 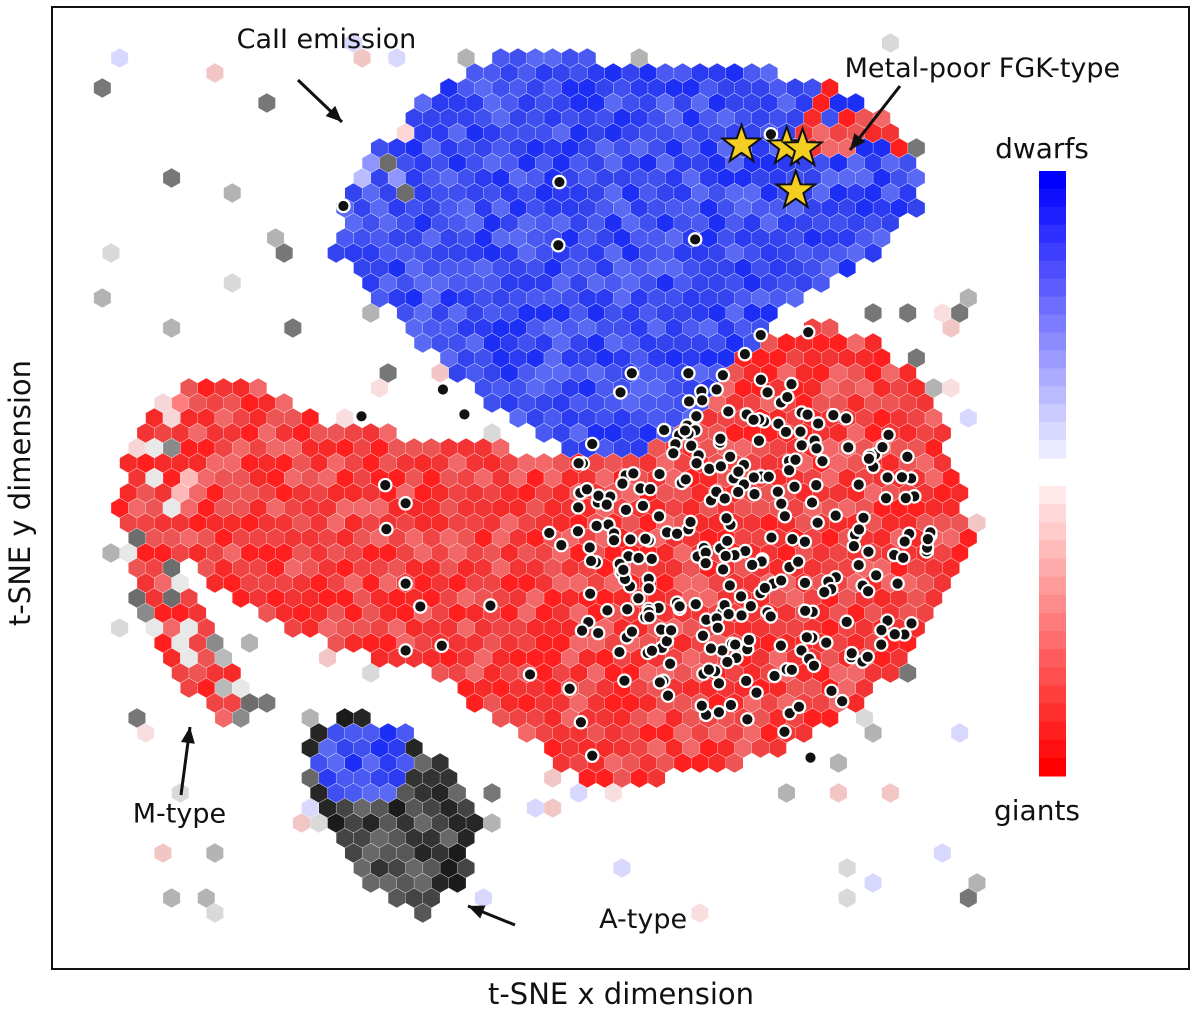 What do you see at coordinates (179, 814) in the screenshot?
I see `annotation-label: M-type` at bounding box center [179, 814].